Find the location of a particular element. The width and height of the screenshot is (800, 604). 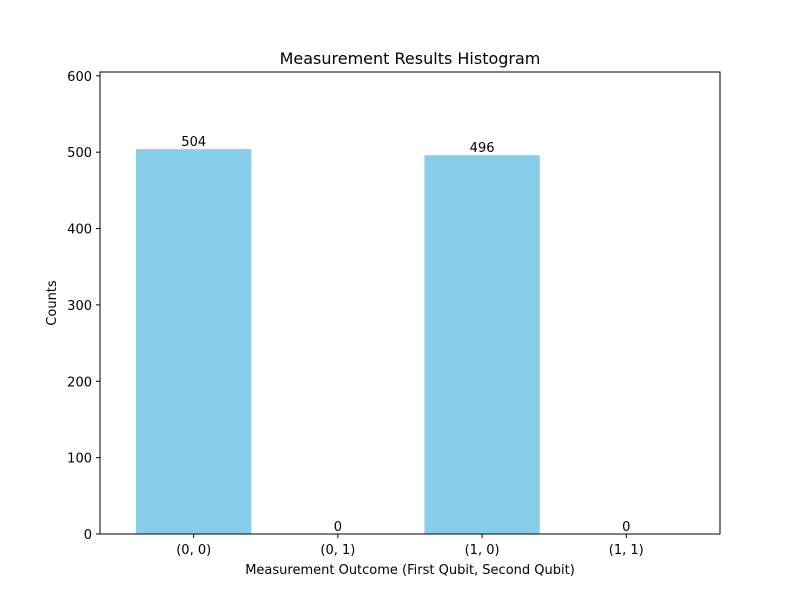

y-axis-label: Counts is located at coordinates (52, 303).